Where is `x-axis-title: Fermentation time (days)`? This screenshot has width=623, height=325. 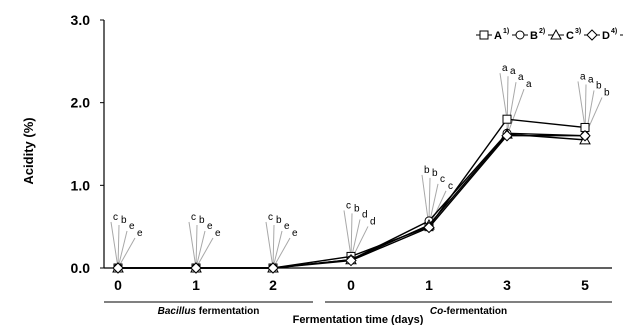 x-axis-title: Fermentation time (days) is located at coordinates (358, 319).